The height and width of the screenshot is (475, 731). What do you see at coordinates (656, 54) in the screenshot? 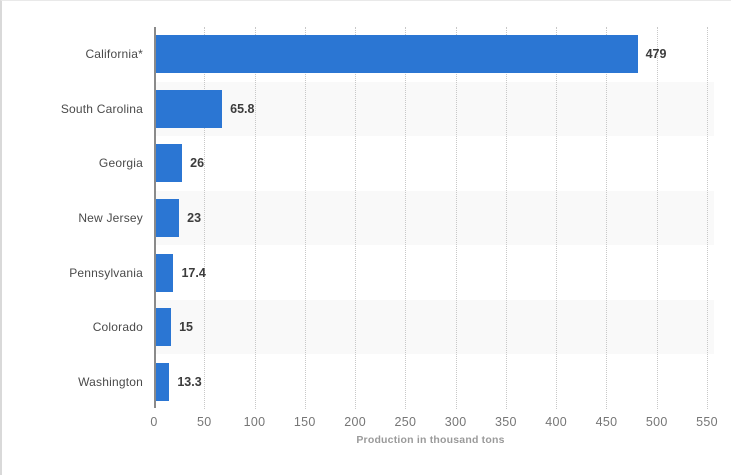
I see `value-label: 479` at bounding box center [656, 54].